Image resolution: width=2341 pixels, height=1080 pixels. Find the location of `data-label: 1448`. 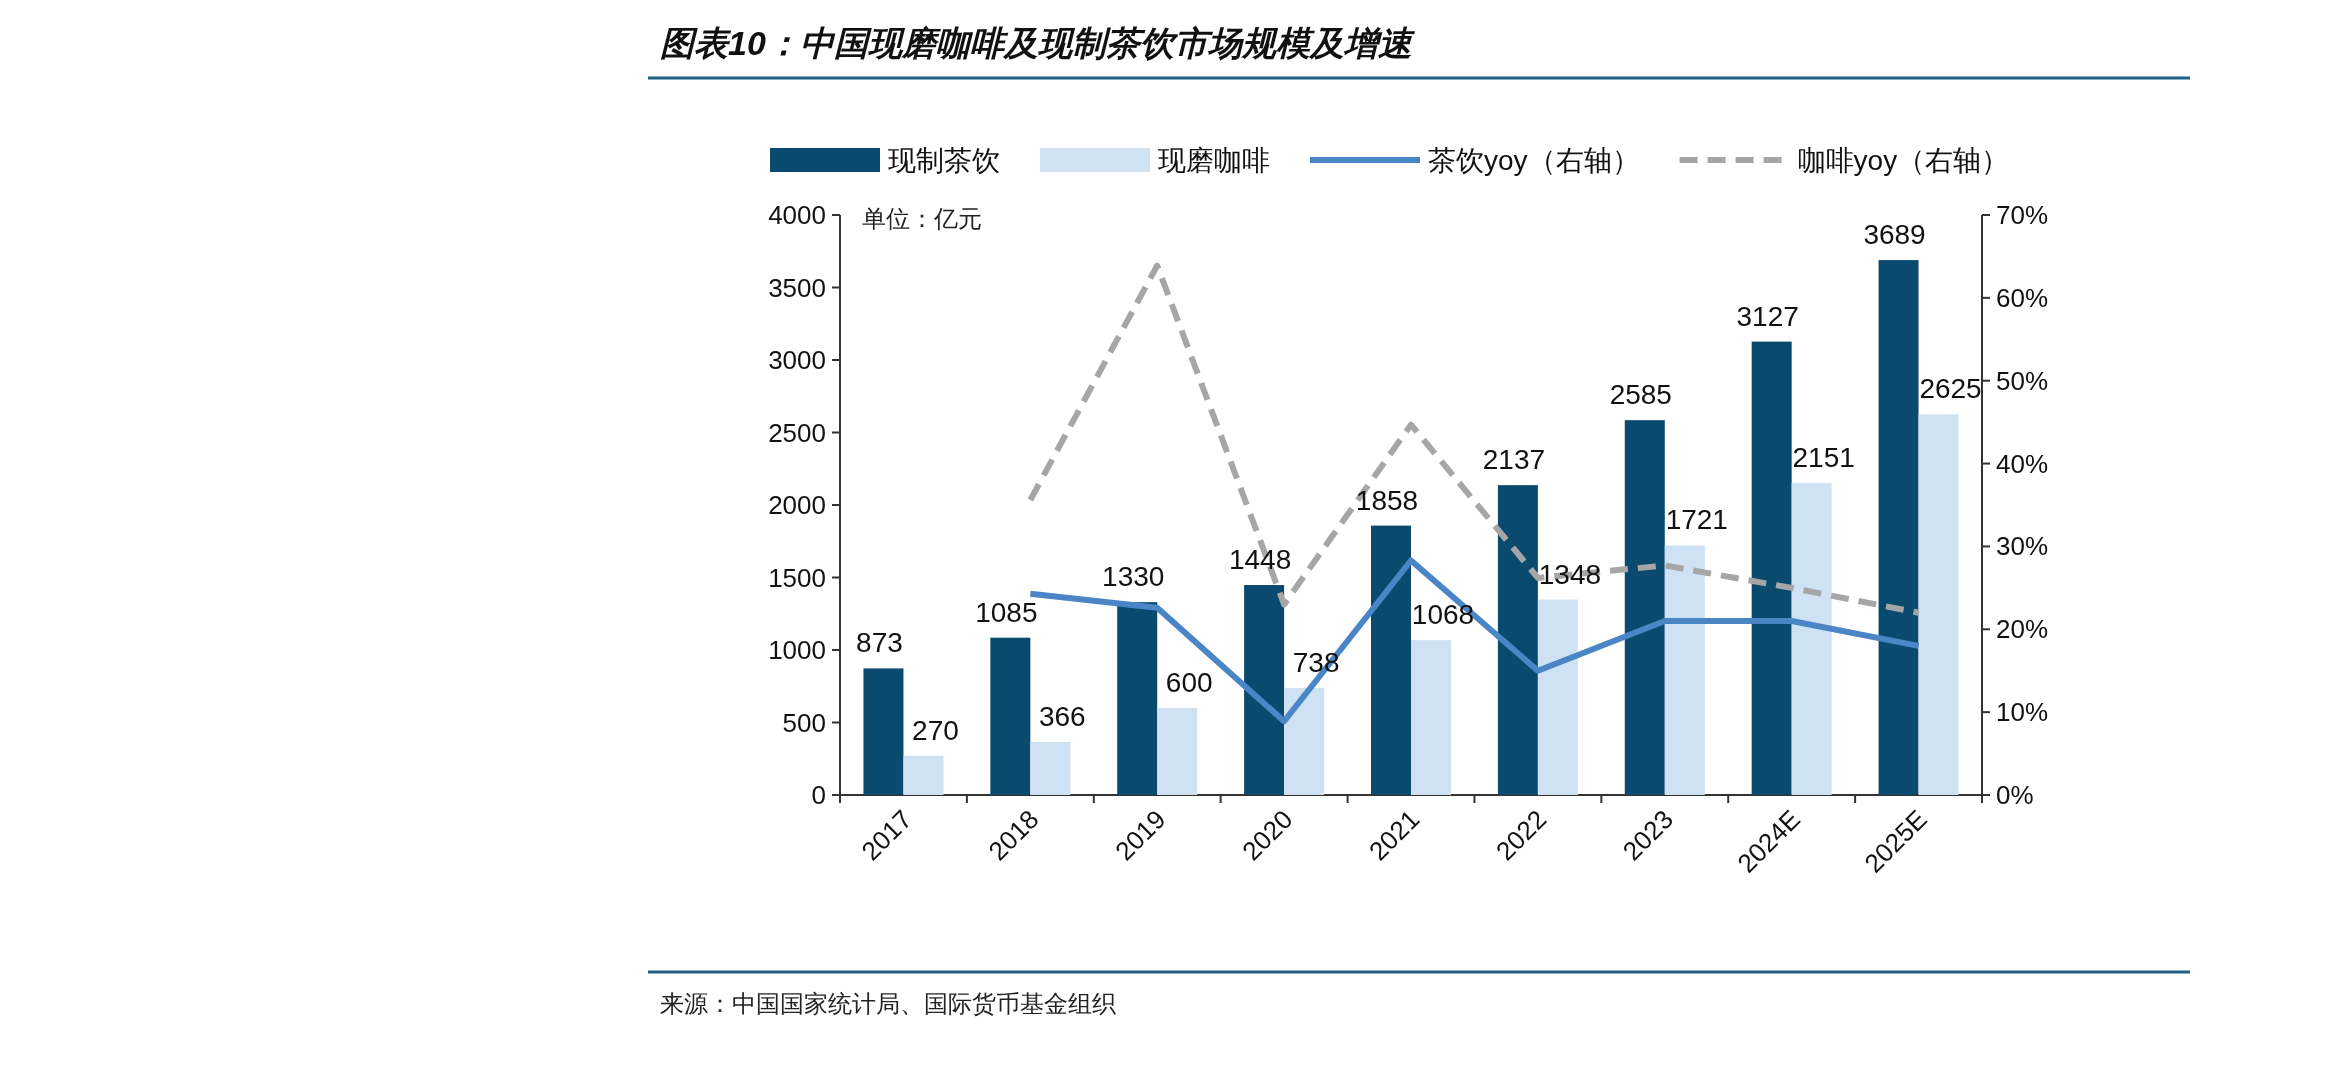

data-label: 1448 is located at coordinates (1260, 560).